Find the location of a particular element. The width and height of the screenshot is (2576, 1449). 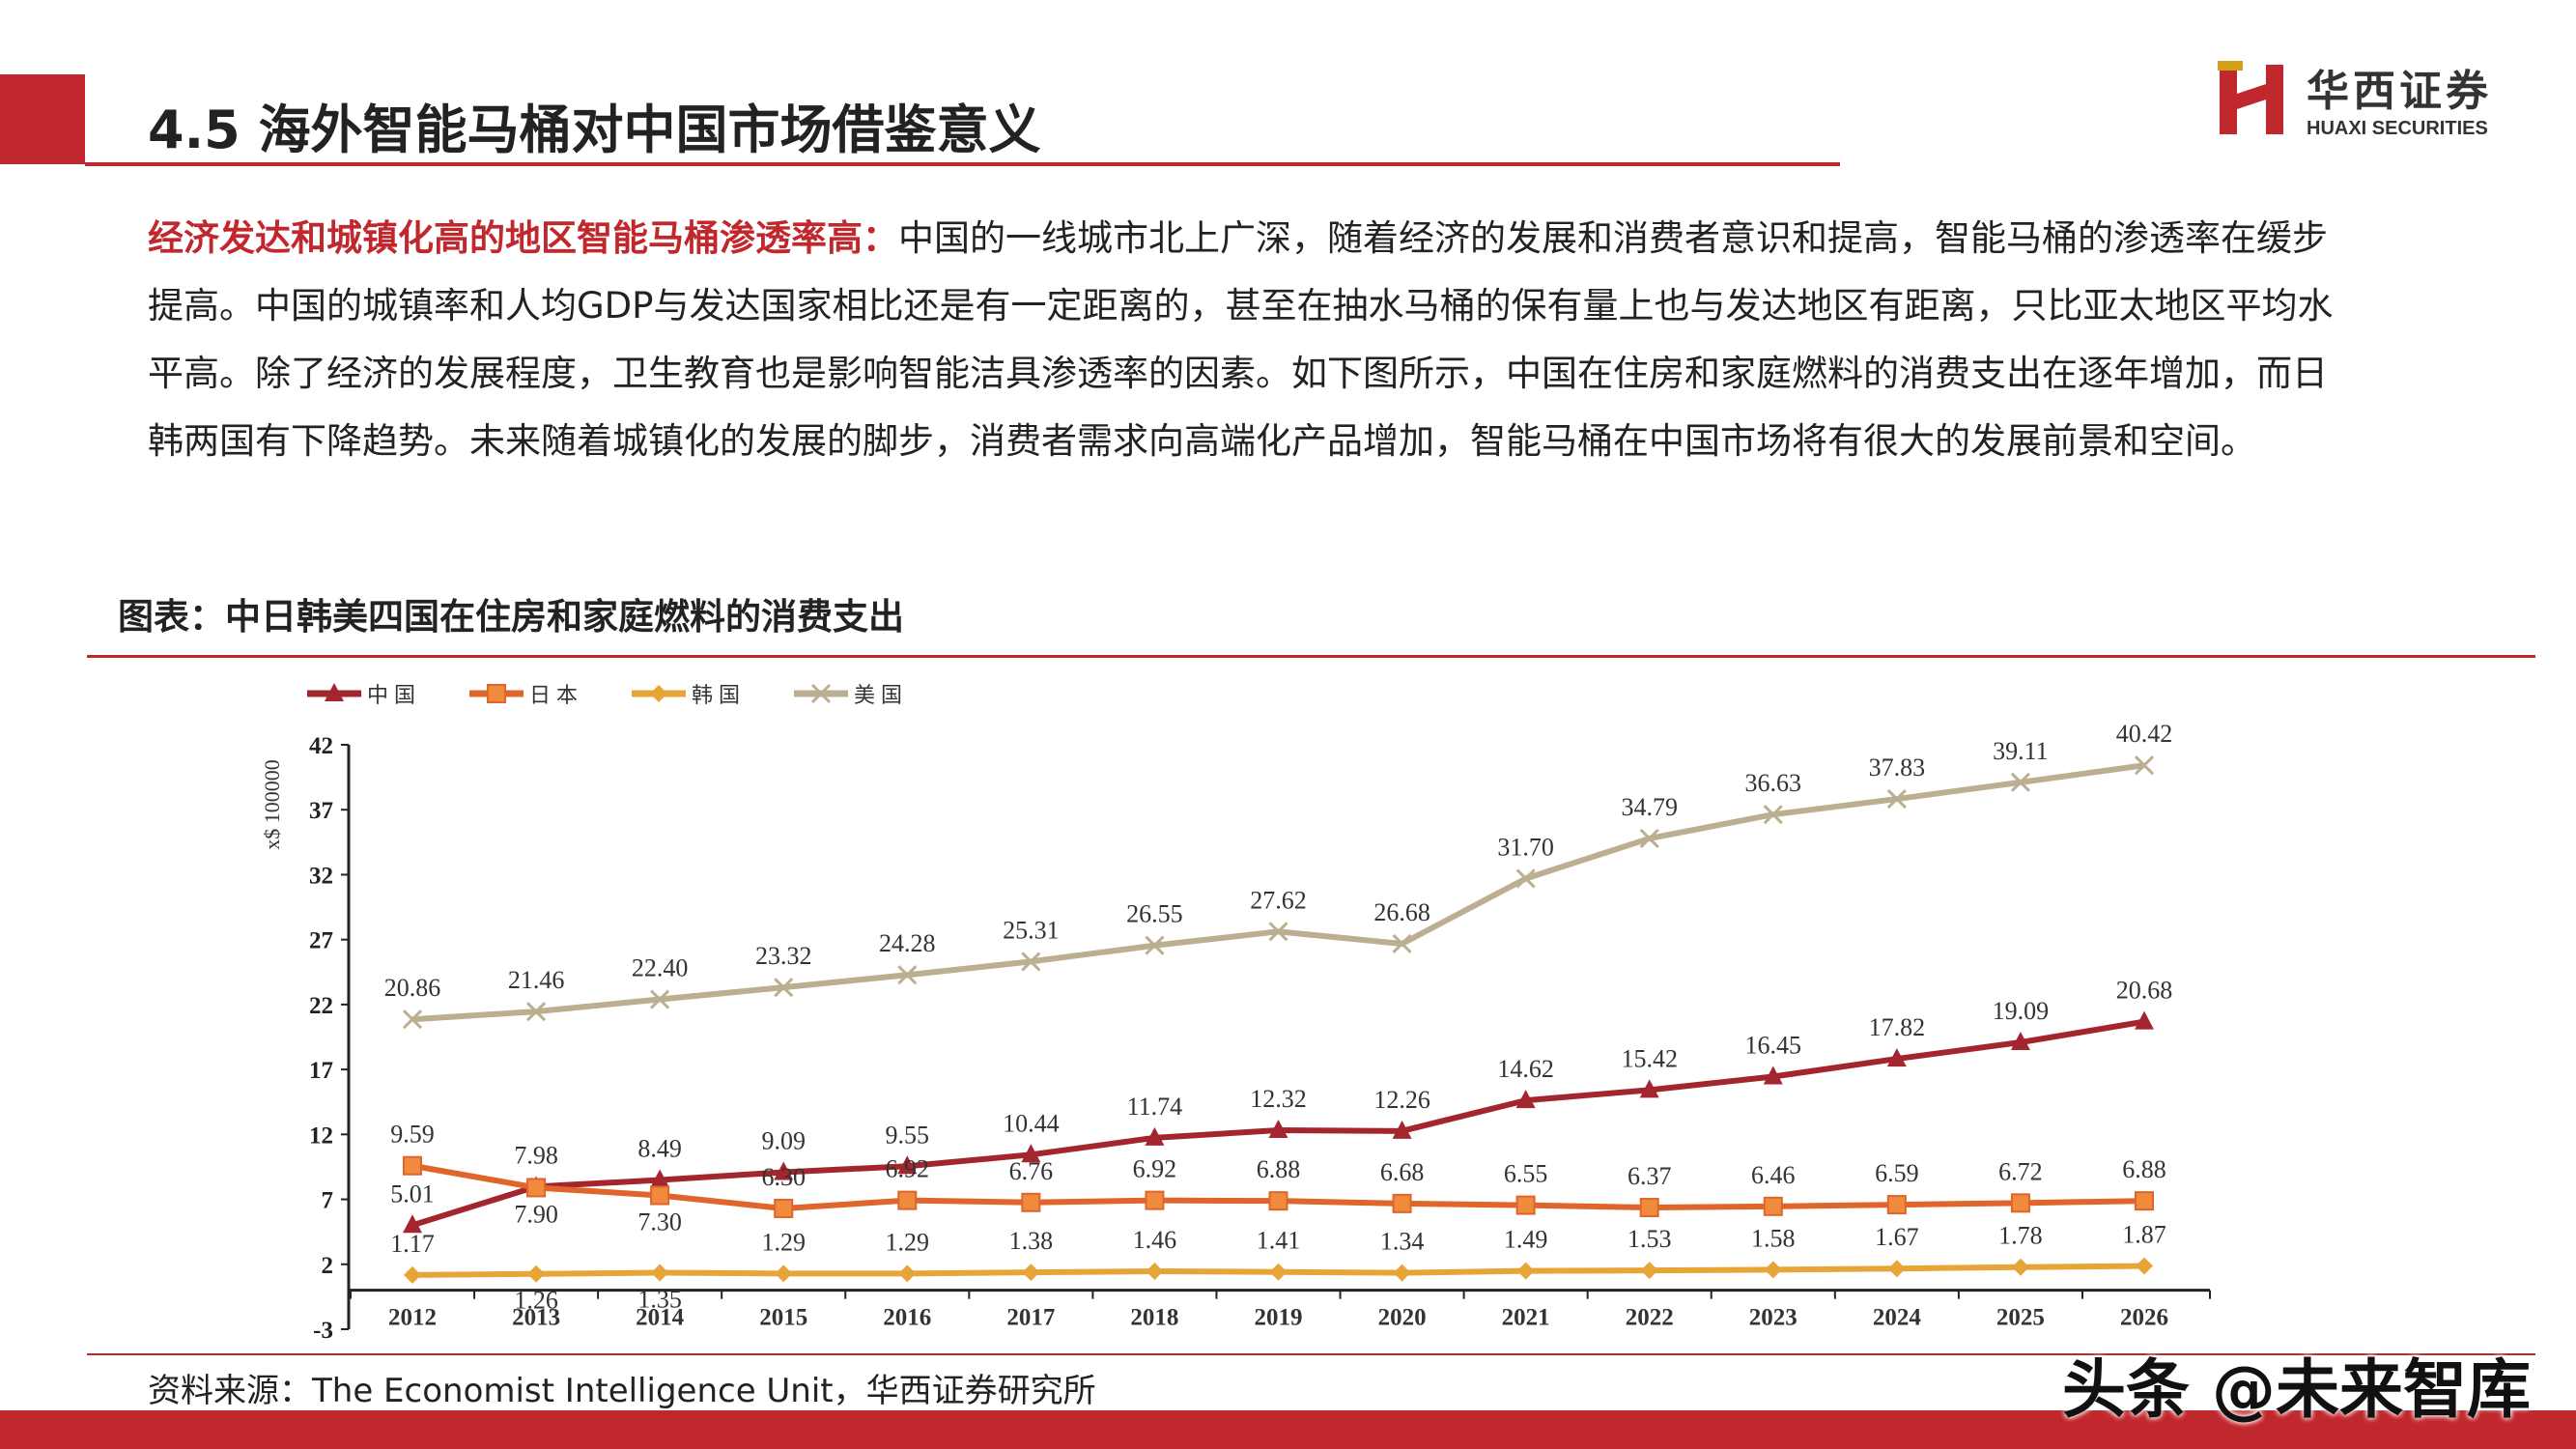

x-tick-label: 2022 is located at coordinates (1650, 1318).